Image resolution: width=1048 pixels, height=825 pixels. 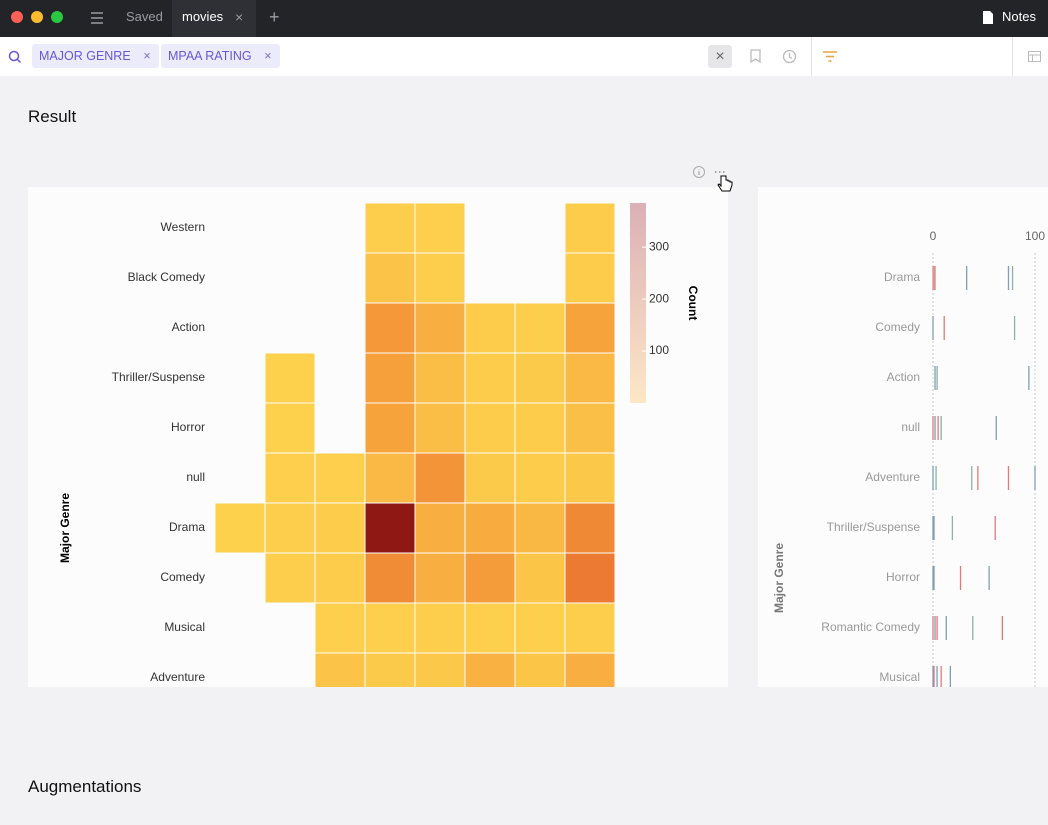 What do you see at coordinates (789, 56) in the screenshot?
I see `history-icon` at bounding box center [789, 56].